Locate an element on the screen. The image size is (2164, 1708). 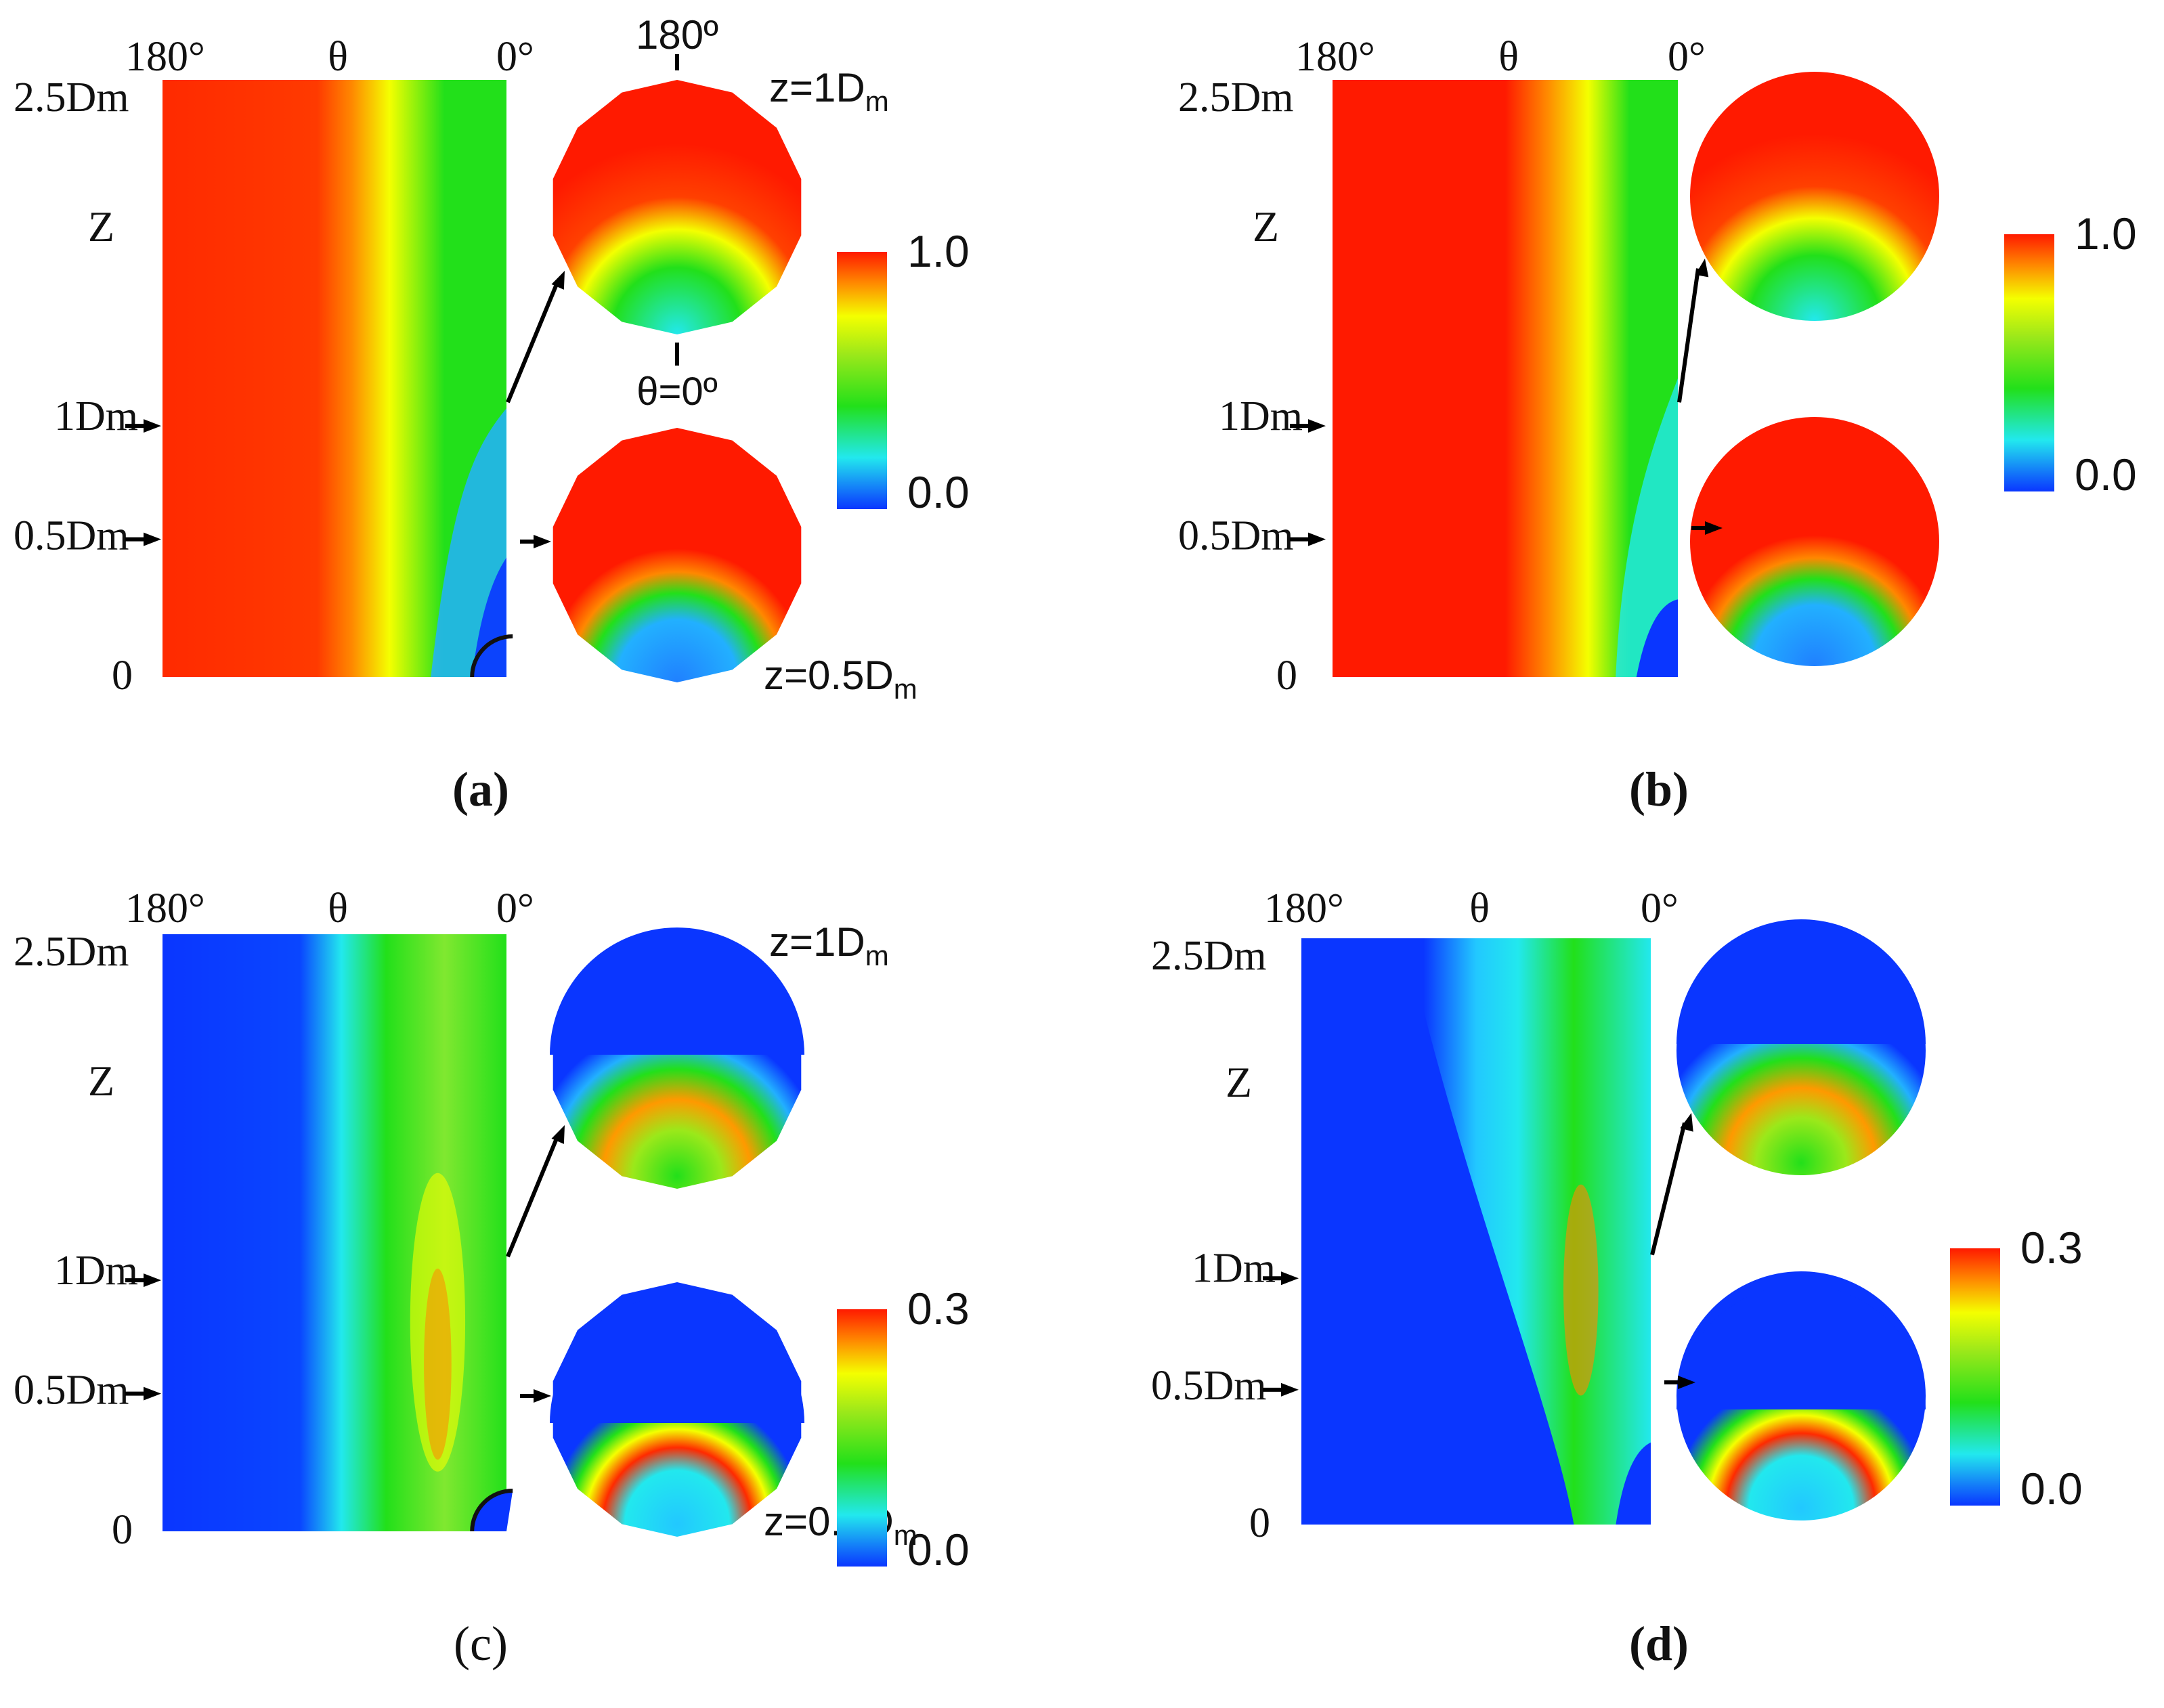
low-value-region is located at coordinates (1647, 527).